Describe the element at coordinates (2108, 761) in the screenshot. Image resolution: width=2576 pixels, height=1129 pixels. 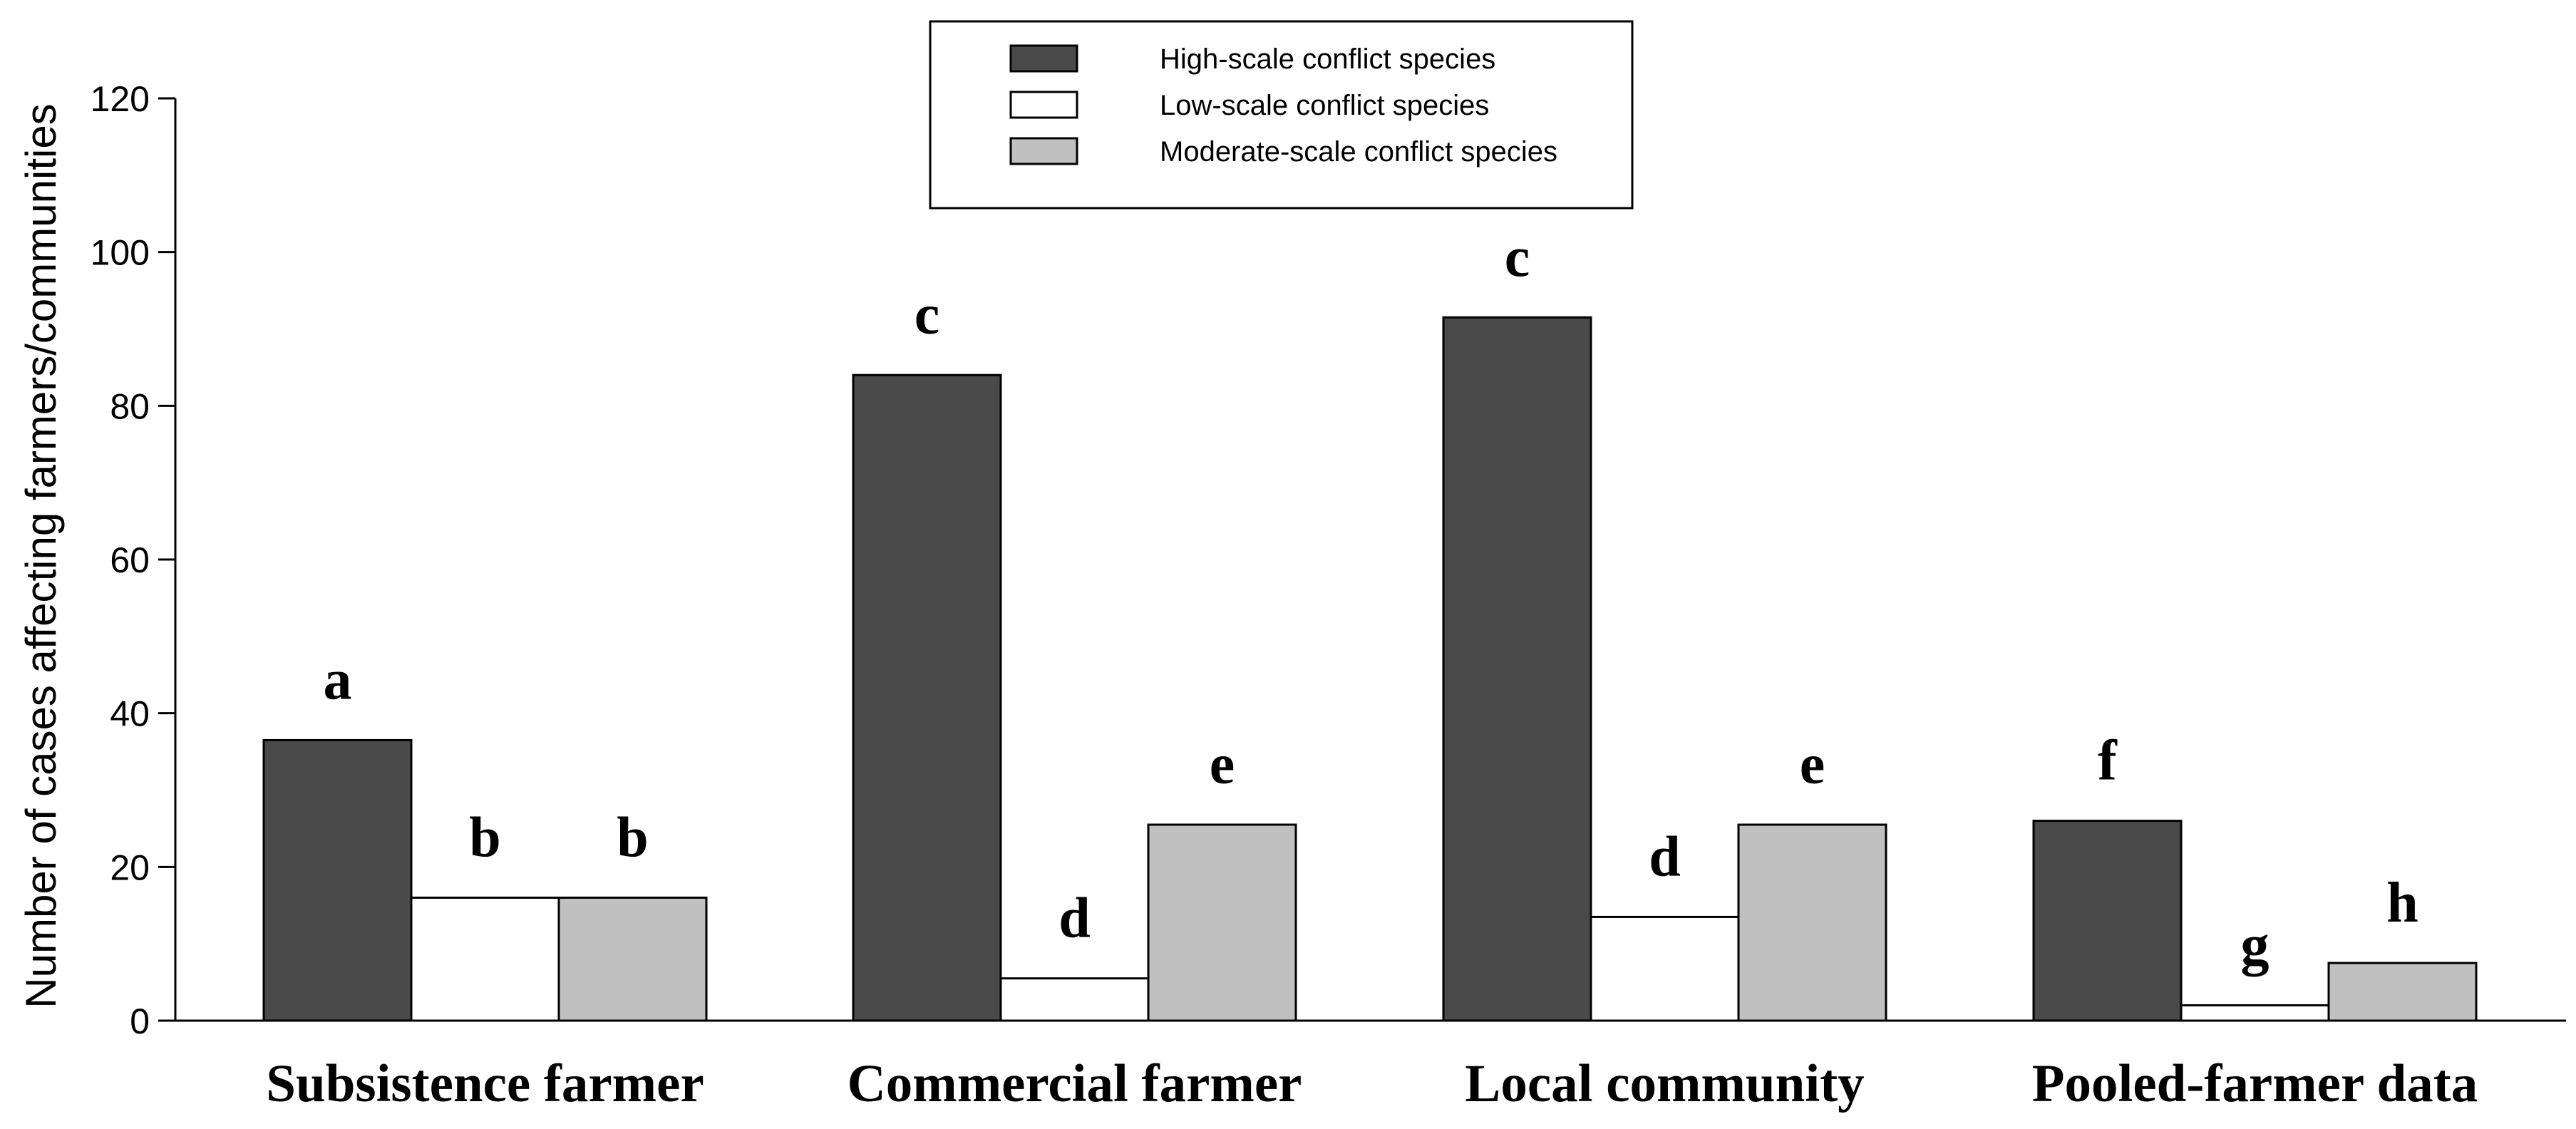
I see `significance-label: f` at that location.